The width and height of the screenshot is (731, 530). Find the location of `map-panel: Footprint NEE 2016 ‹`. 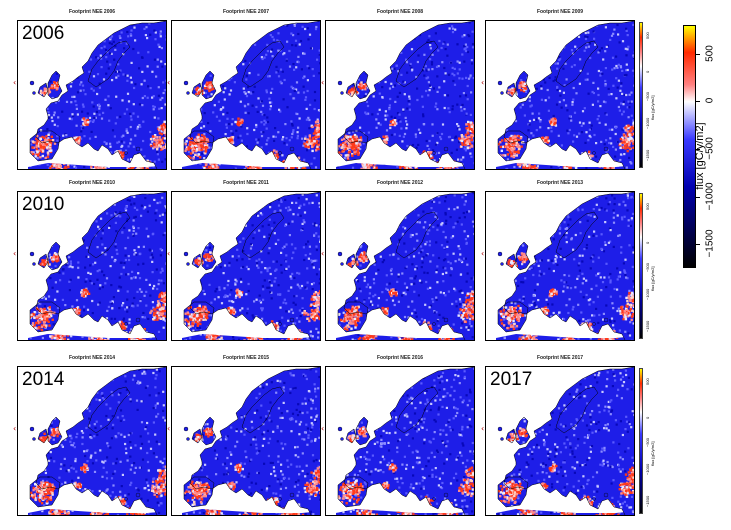

map-panel: Footprint NEE 2016 ‹ is located at coordinates (398, 435).